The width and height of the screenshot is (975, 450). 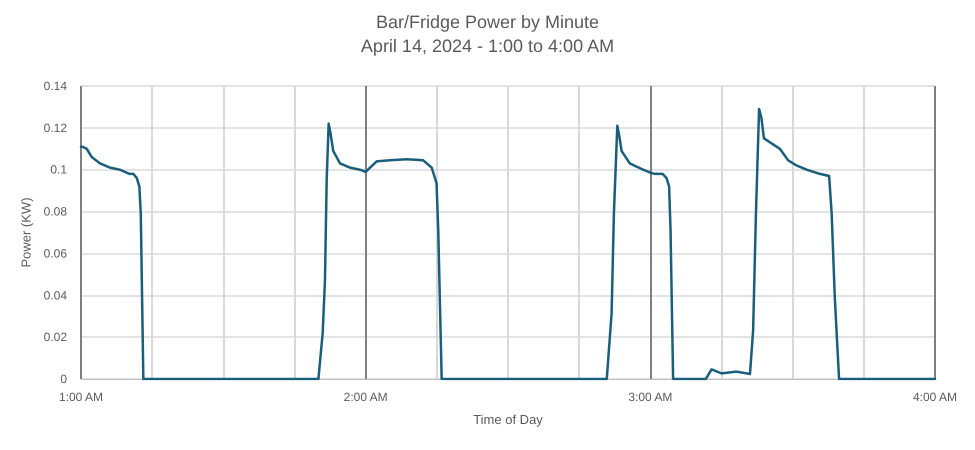 What do you see at coordinates (488, 22) in the screenshot?
I see `chart-title: Bar/Fridge Power by Minute` at bounding box center [488, 22].